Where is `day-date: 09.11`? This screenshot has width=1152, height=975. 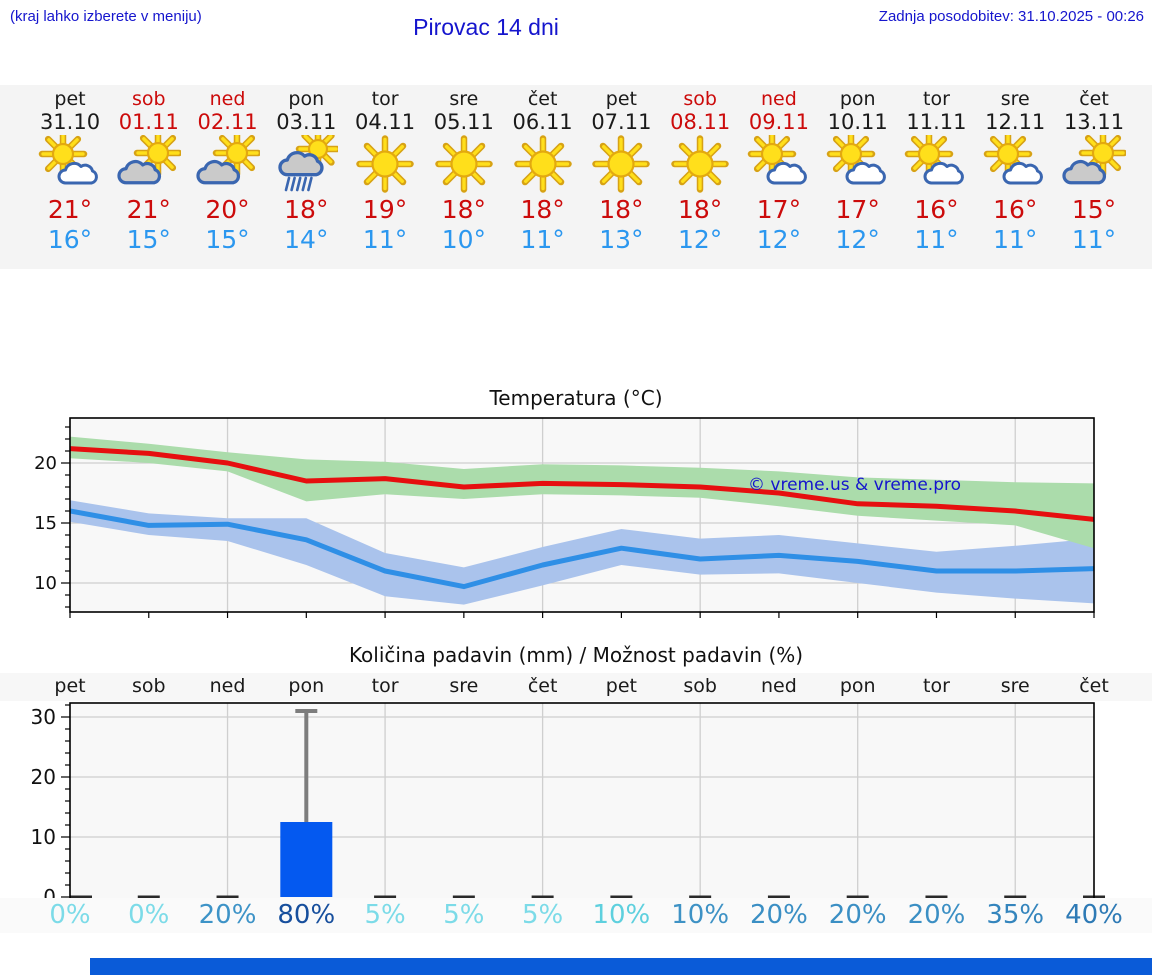 day-date: 09.11 is located at coordinates (778, 122).